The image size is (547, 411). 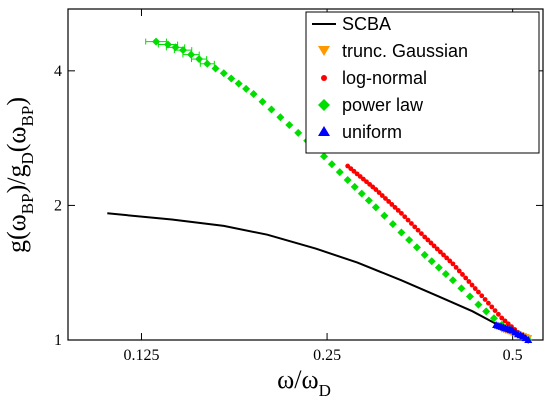 I want to click on y-axis-label: g(ωBP)/gD(ωBP), so click(x=19, y=175).